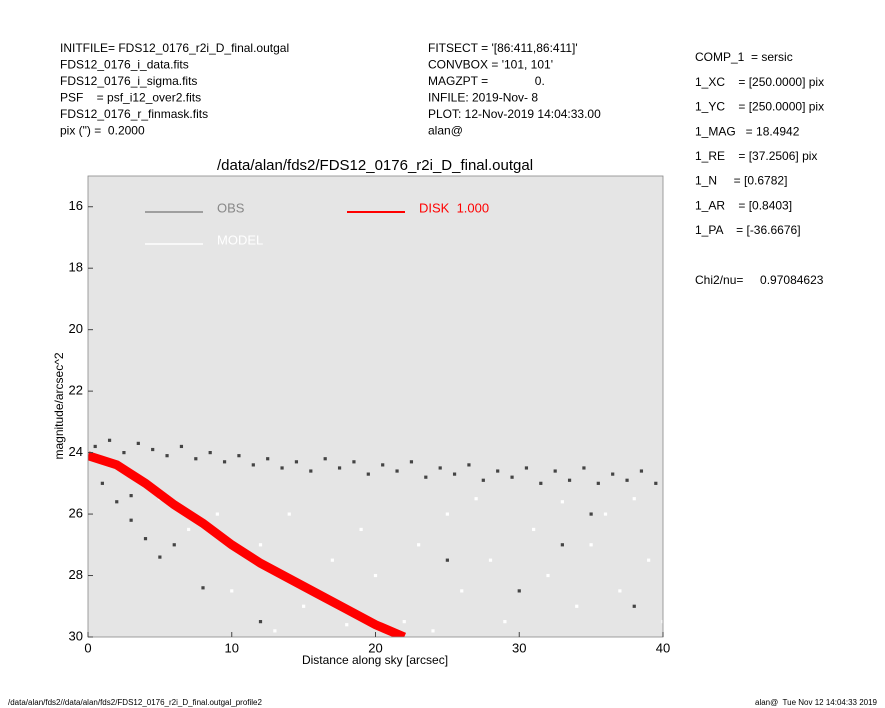 The height and width of the screenshot is (708, 885). I want to click on legend-label: MODEL, so click(240, 239).